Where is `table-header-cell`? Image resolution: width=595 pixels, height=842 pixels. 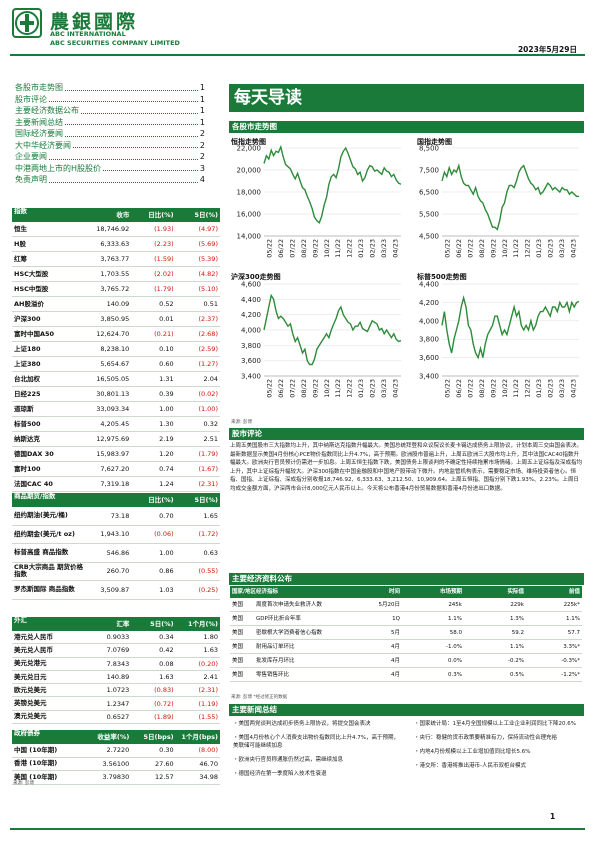 table-header-cell is located at coordinates (109, 500).